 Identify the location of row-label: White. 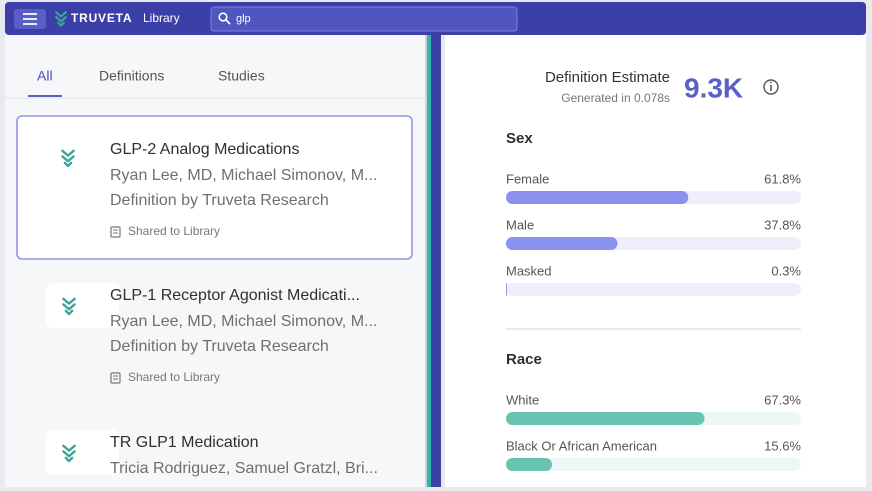
(522, 399).